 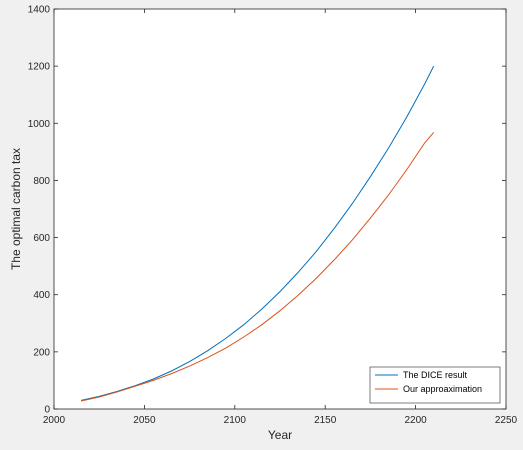 What do you see at coordinates (54, 420) in the screenshot?
I see `x-tick-label: 2000` at bounding box center [54, 420].